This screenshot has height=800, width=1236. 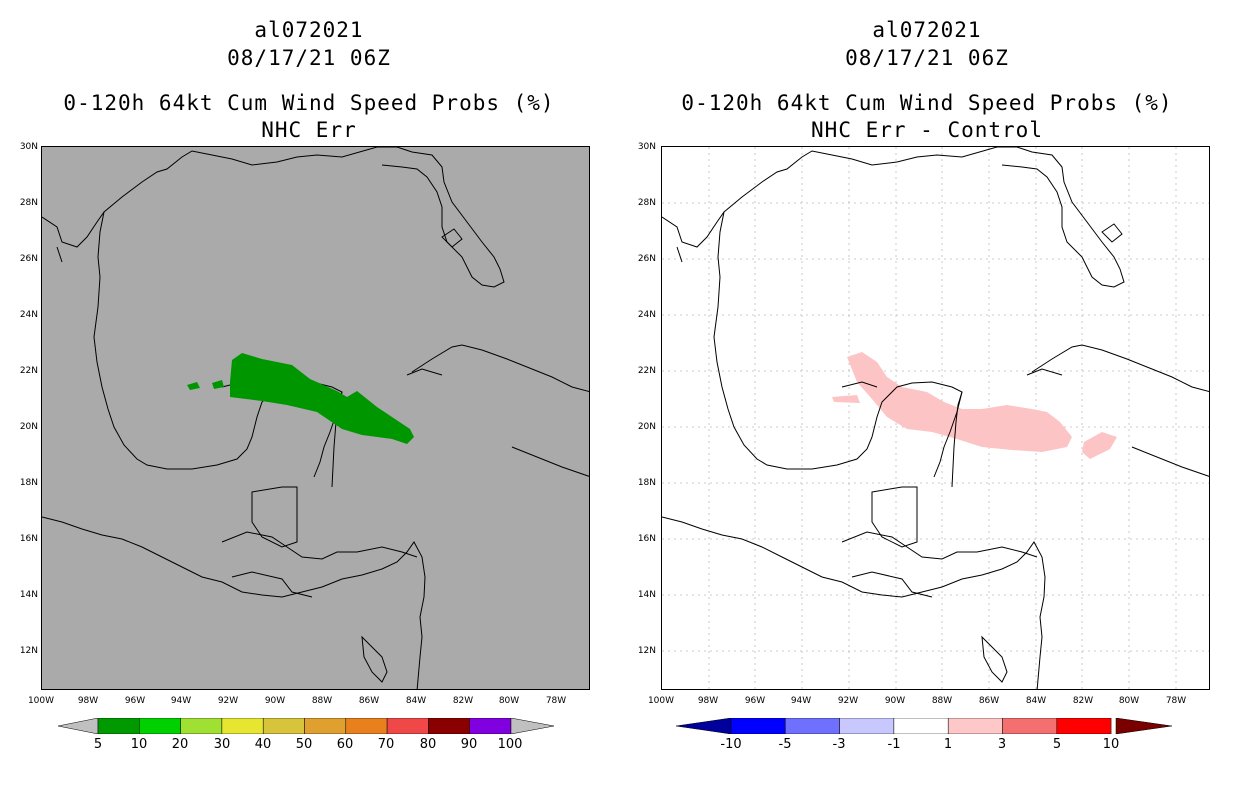 I want to click on colorbar-label: 70, so click(x=386, y=744).